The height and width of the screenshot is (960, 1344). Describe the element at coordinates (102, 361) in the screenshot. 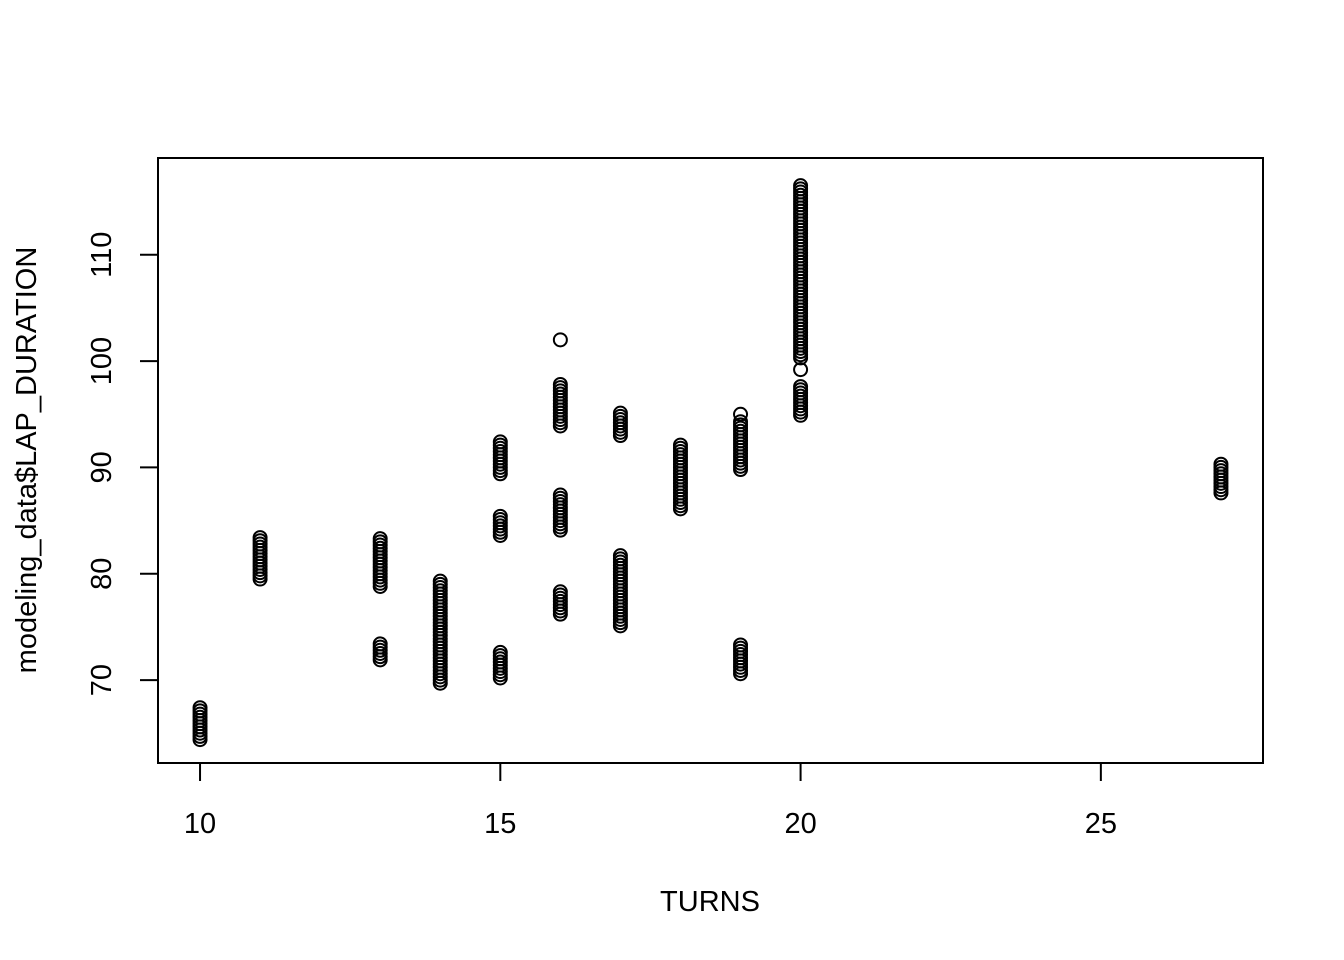

I see `y-tick-label: 100` at that location.